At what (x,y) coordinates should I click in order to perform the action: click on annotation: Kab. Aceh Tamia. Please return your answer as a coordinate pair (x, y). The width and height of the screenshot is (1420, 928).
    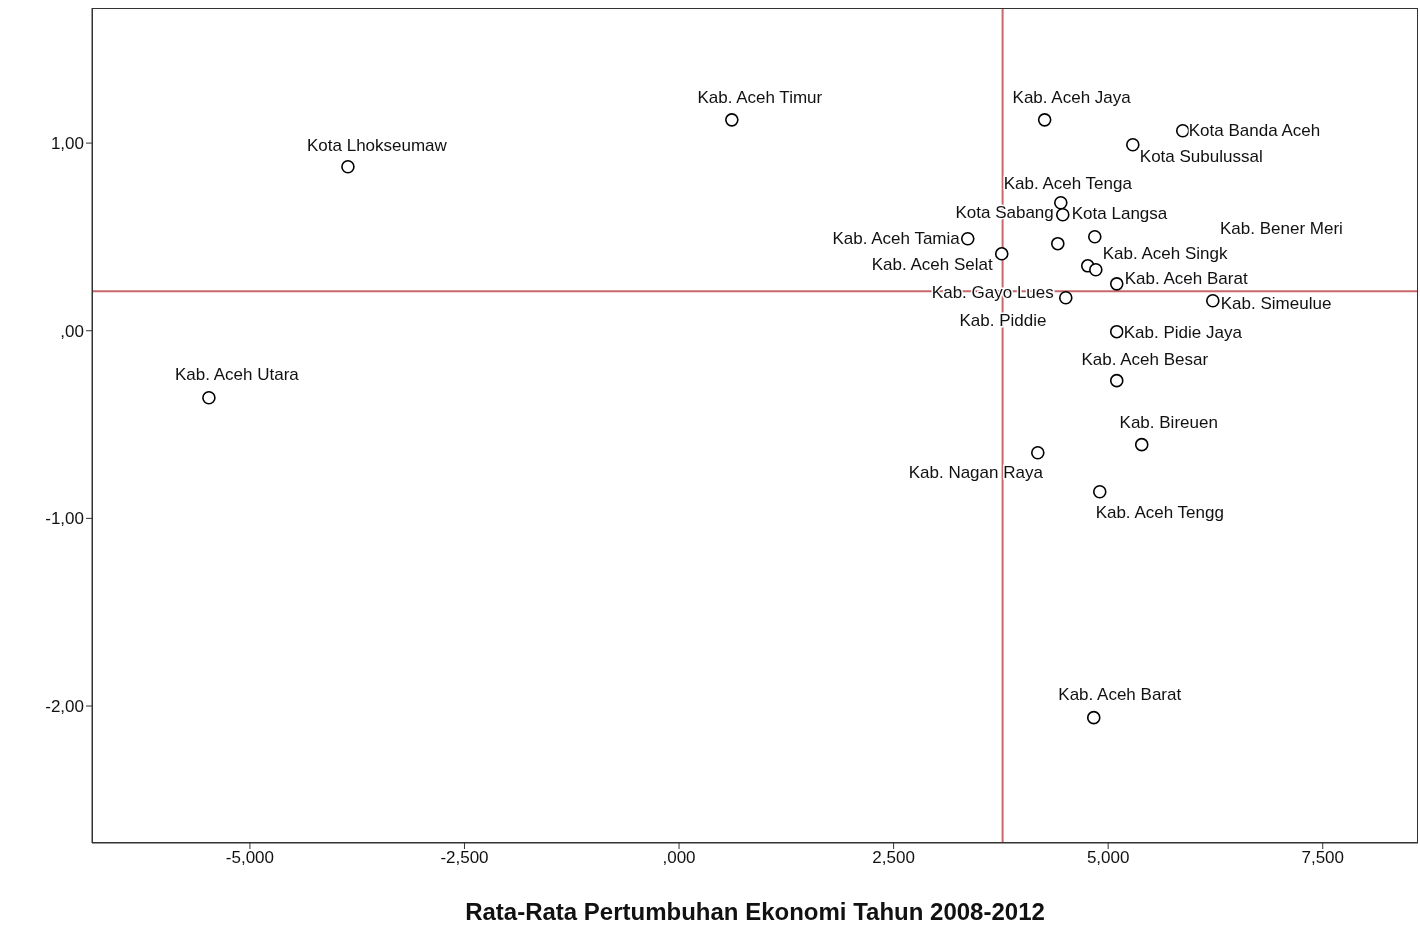
    Looking at the image, I should click on (896, 239).